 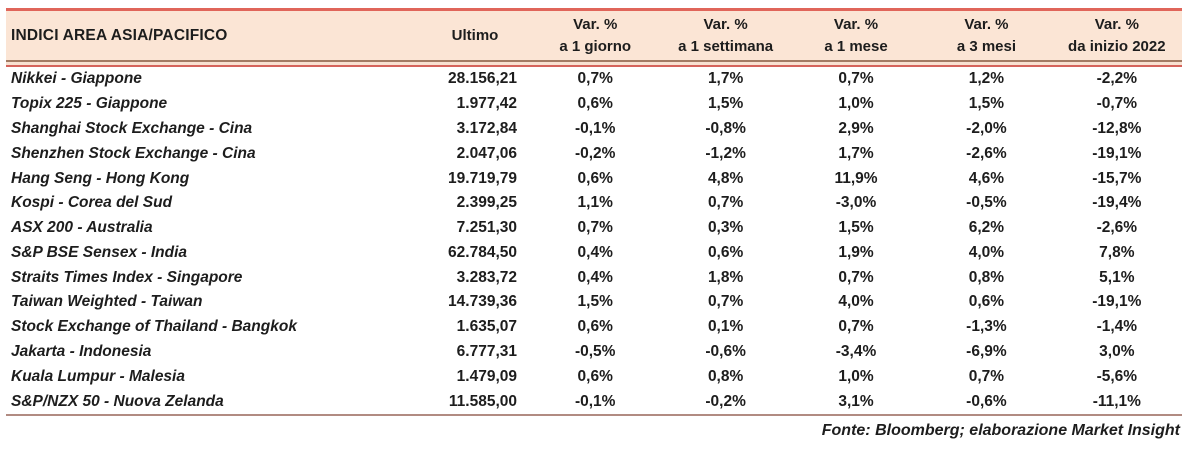 I want to click on header-var-1d: Var. % a 1 giorno, so click(x=595, y=35).